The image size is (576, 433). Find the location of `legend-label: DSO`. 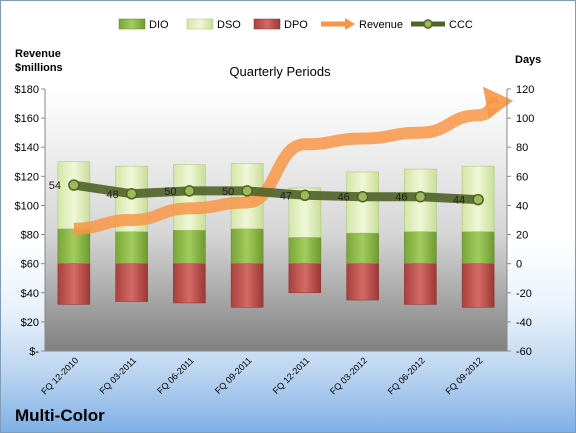

legend-label: DSO is located at coordinates (229, 25).